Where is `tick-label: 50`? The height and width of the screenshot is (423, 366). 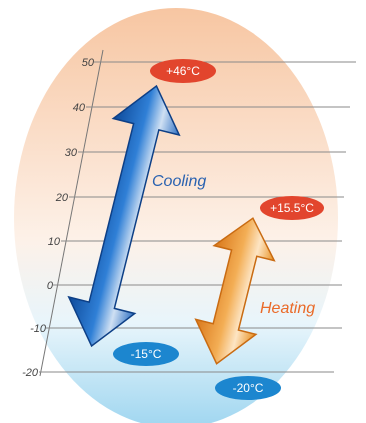
tick-label: 50 is located at coordinates (88, 63).